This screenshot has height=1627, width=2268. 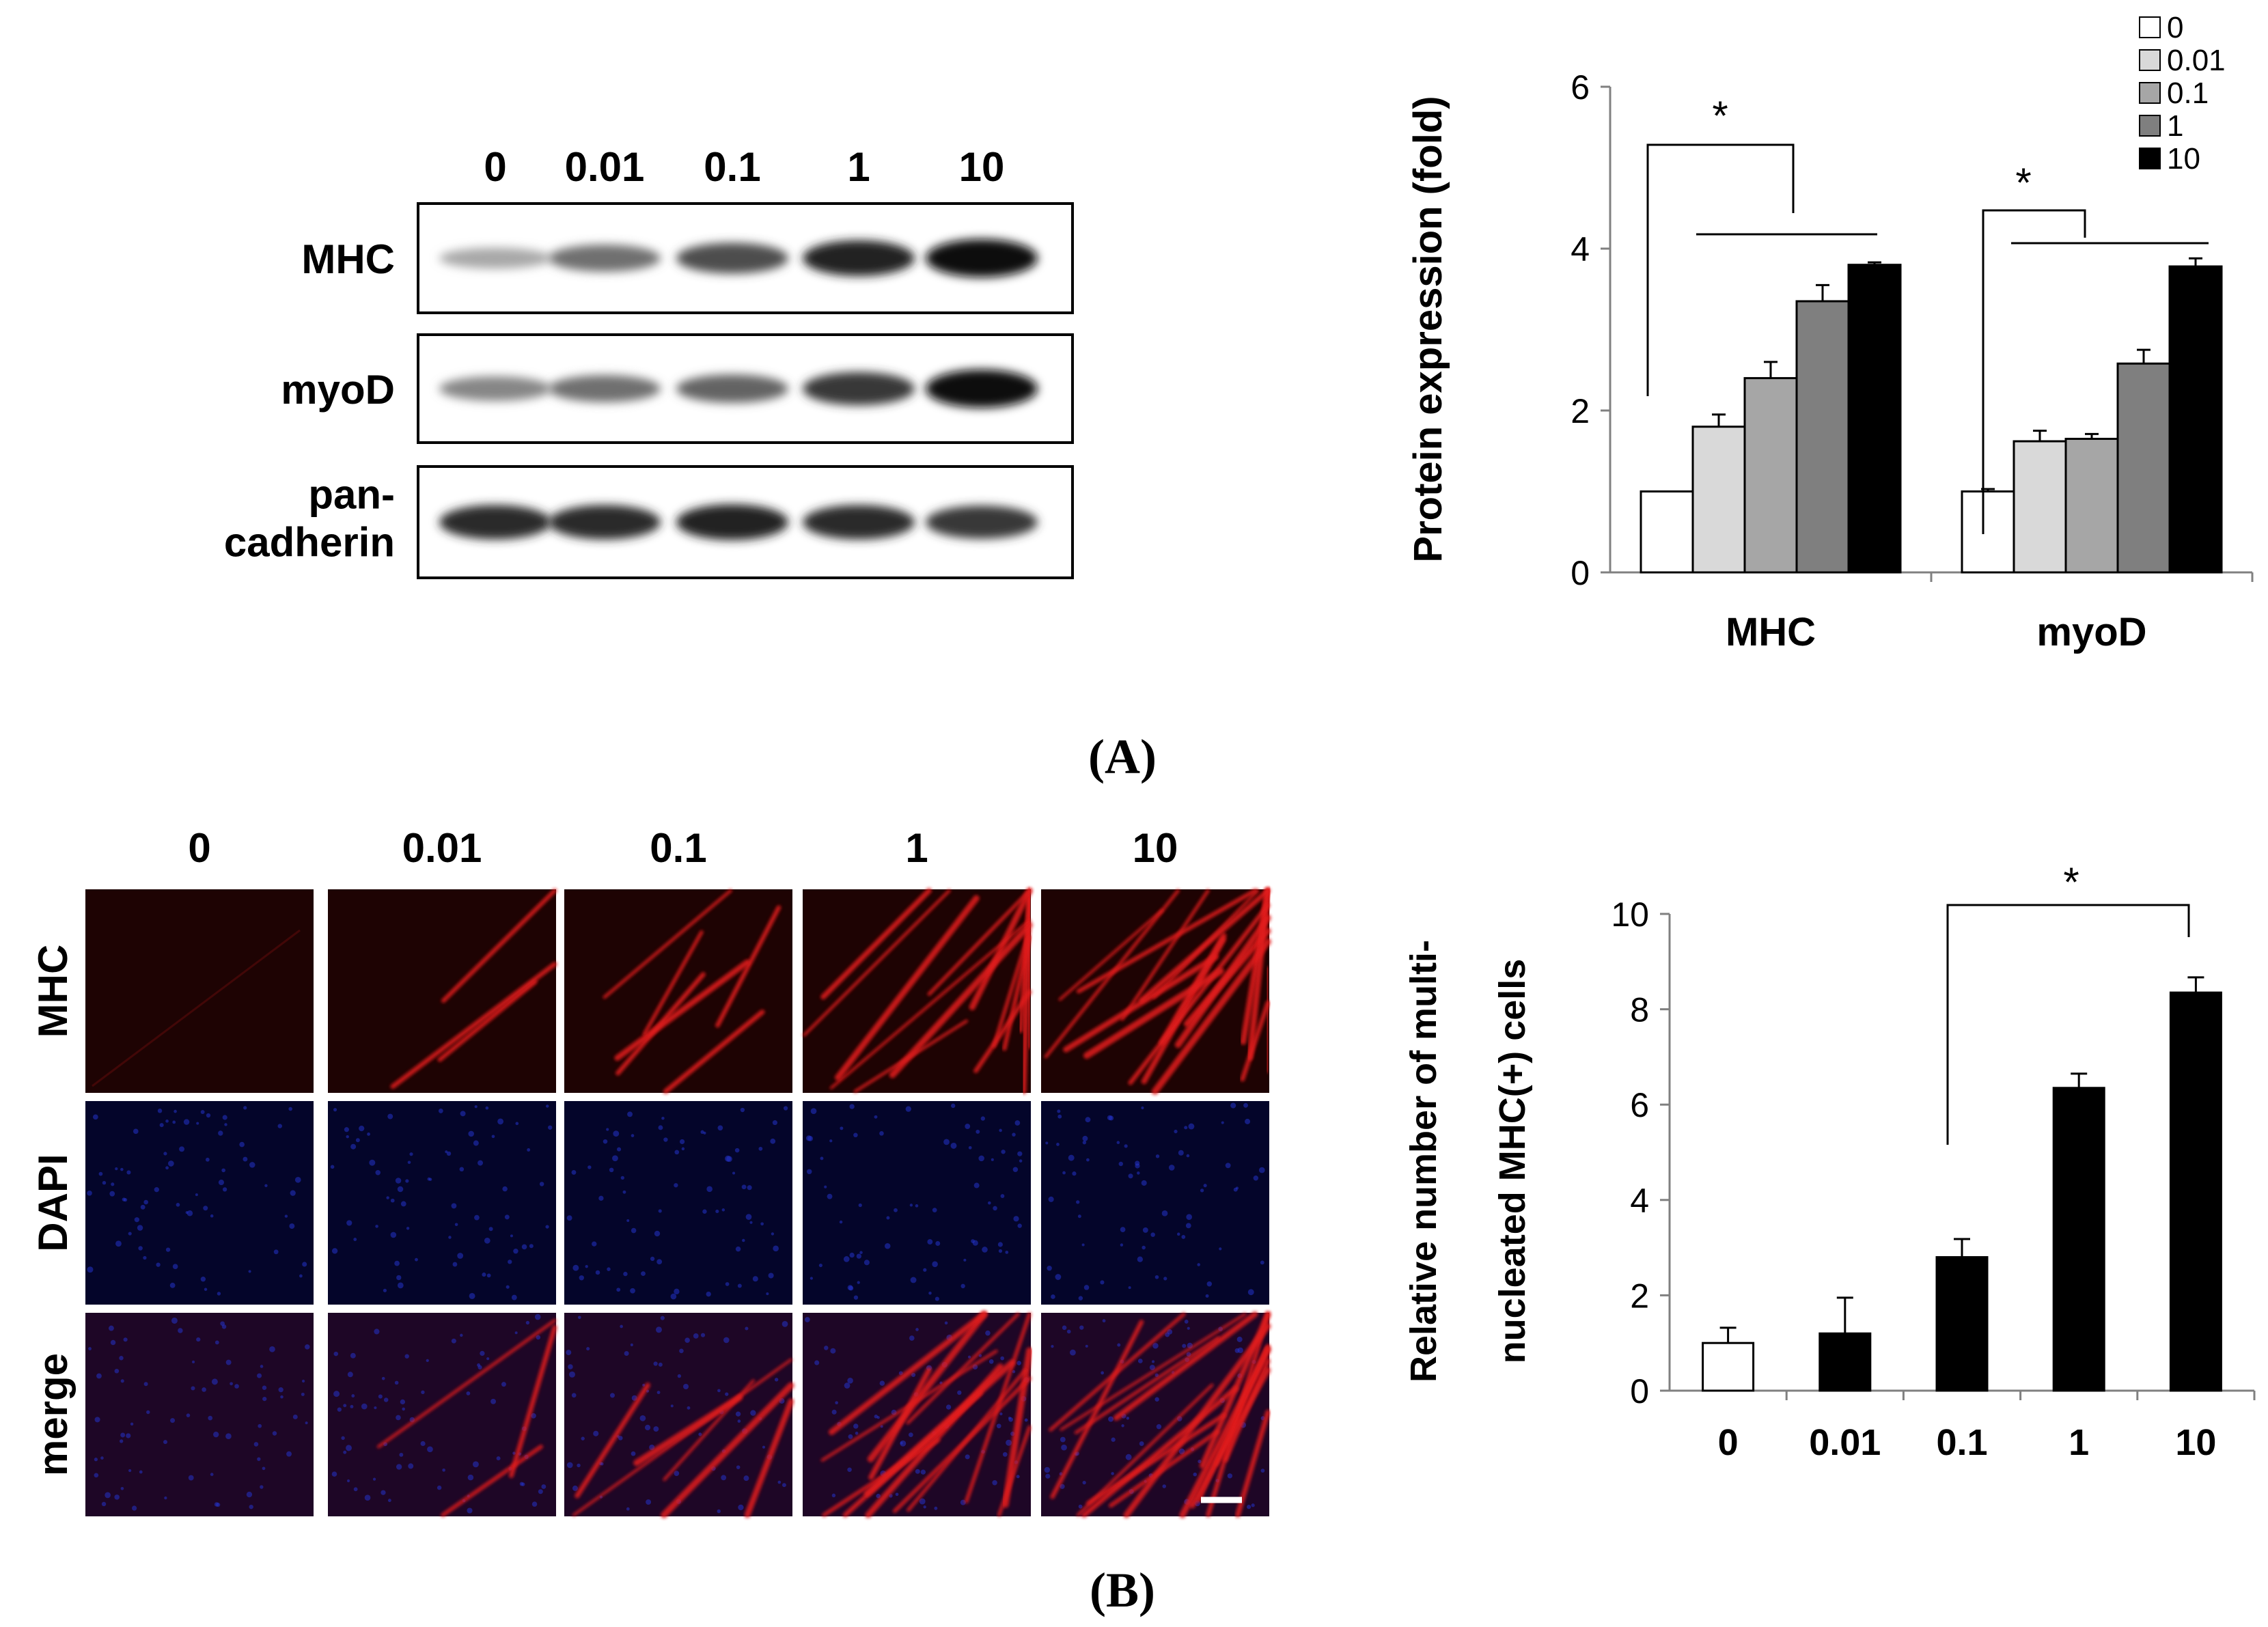 I want to click on legend-swatch, so click(x=2150, y=126).